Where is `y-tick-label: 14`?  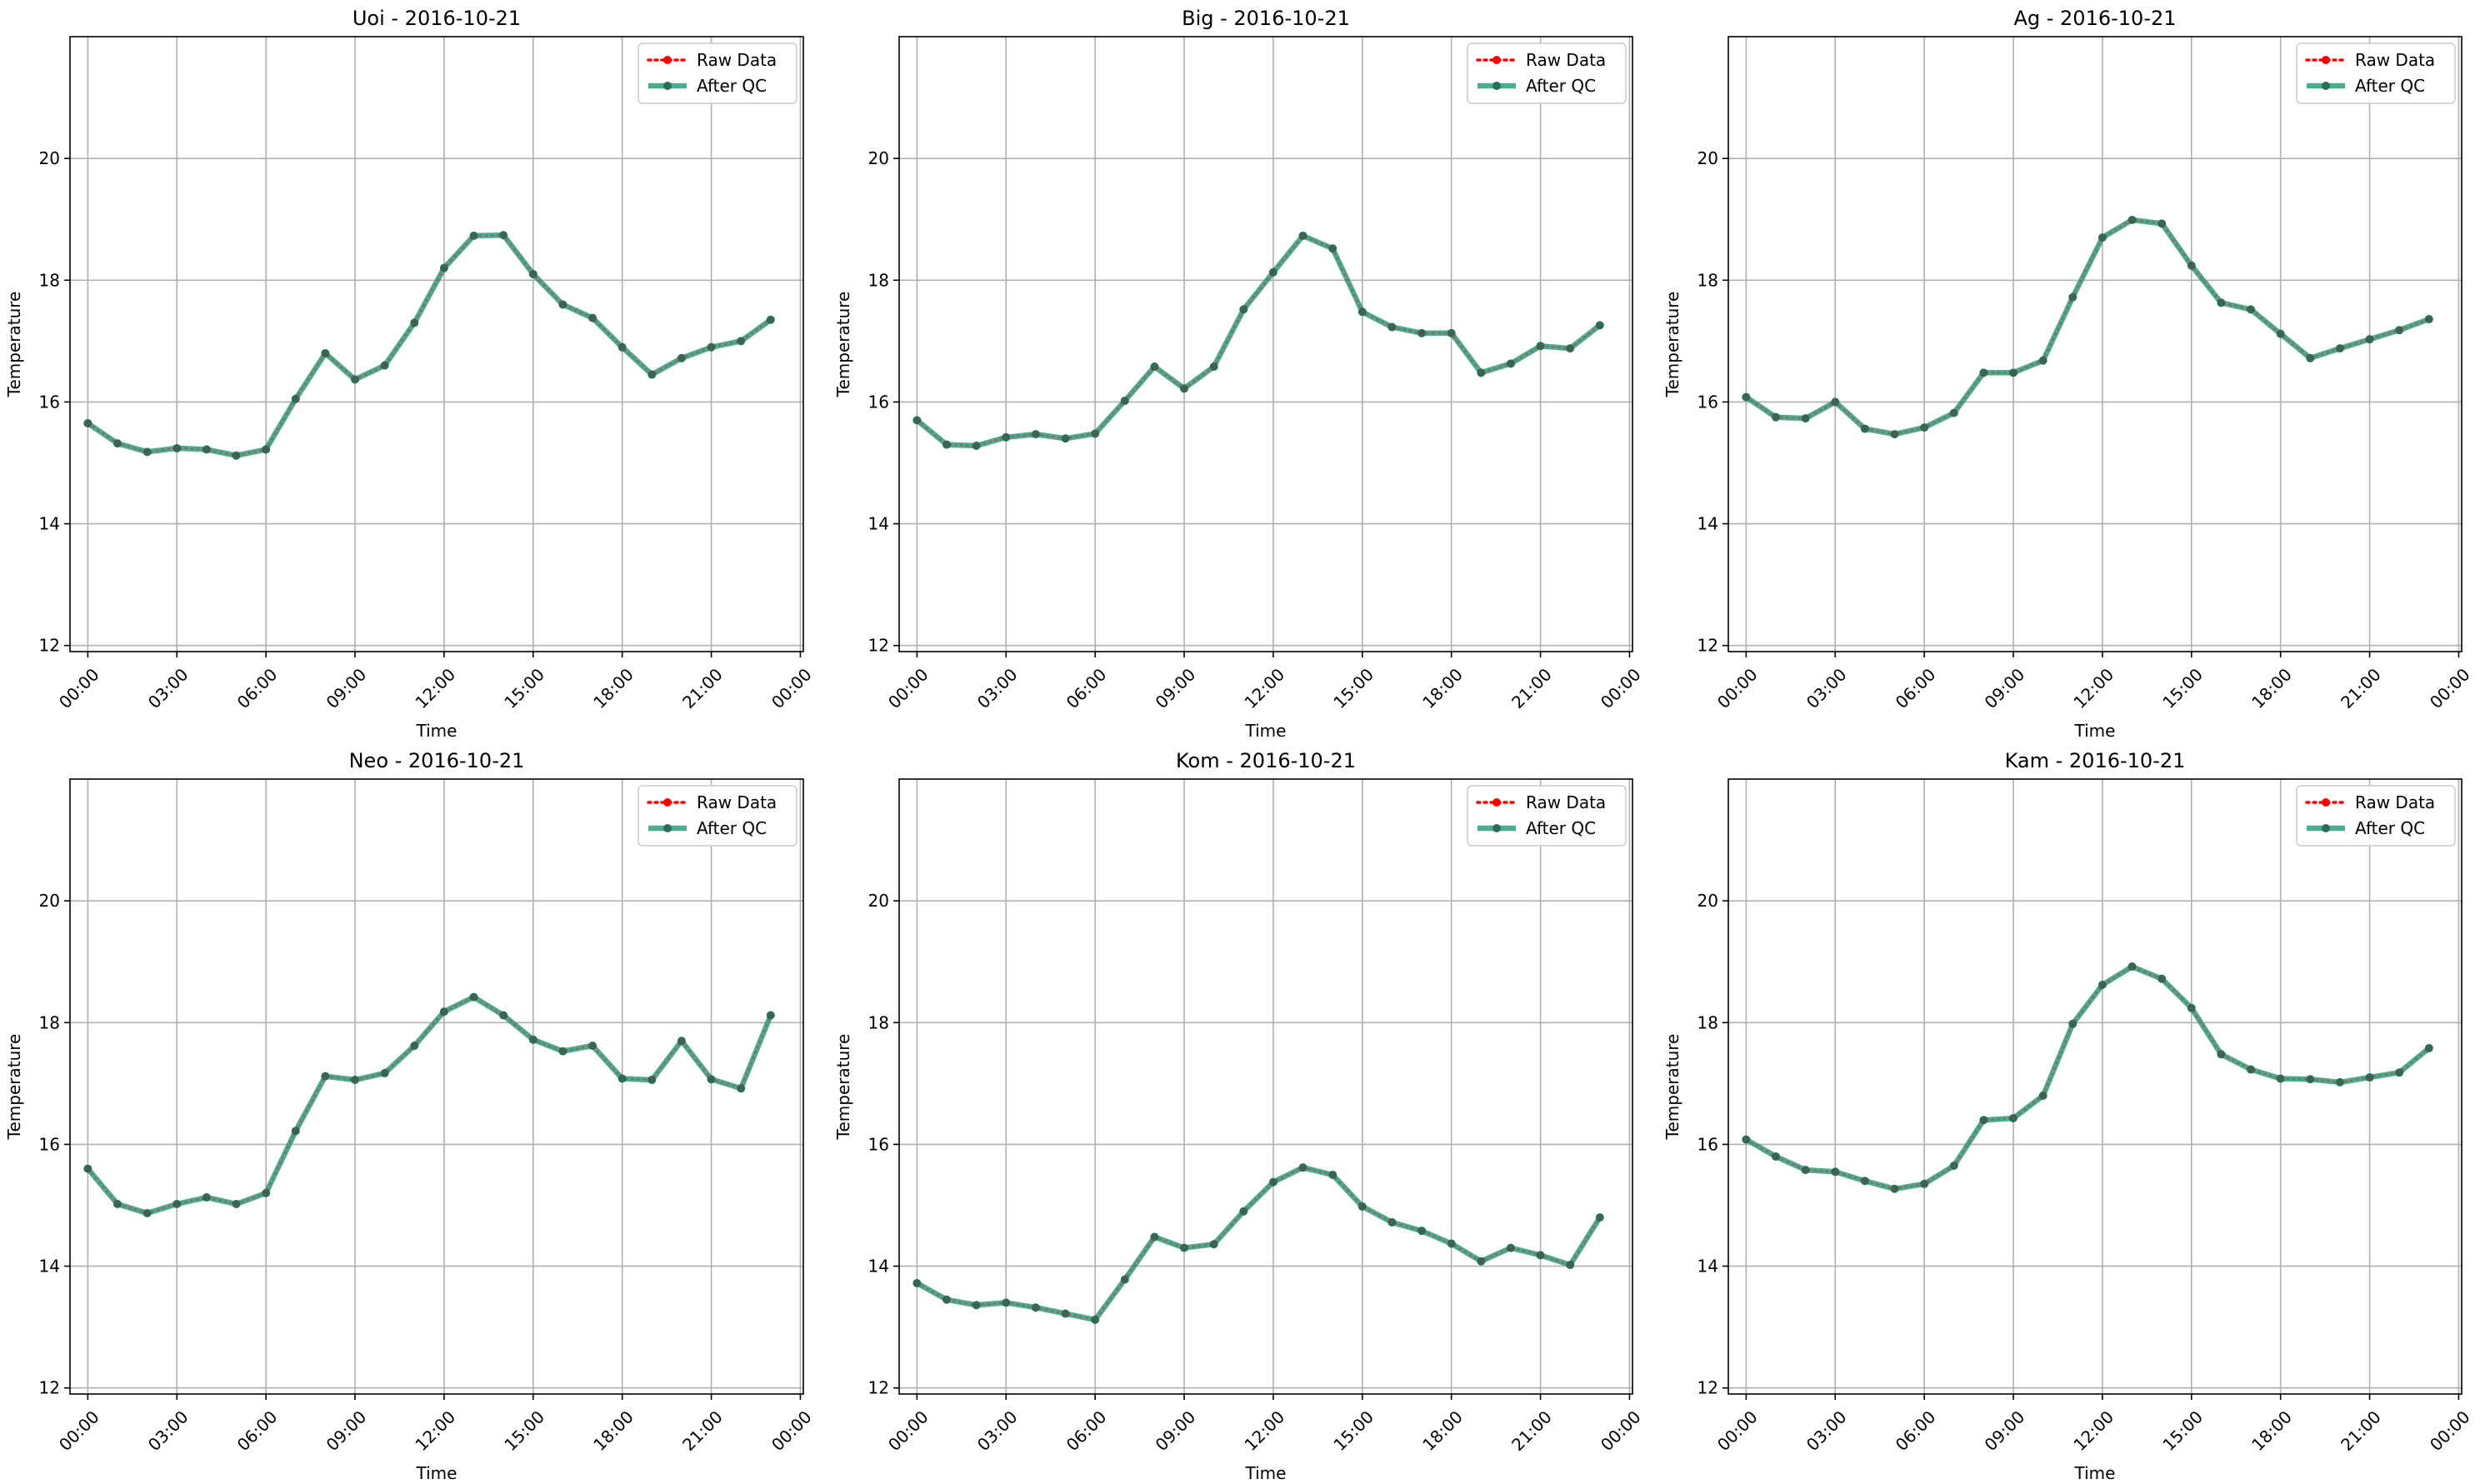 y-tick-label: 14 is located at coordinates (1708, 1267).